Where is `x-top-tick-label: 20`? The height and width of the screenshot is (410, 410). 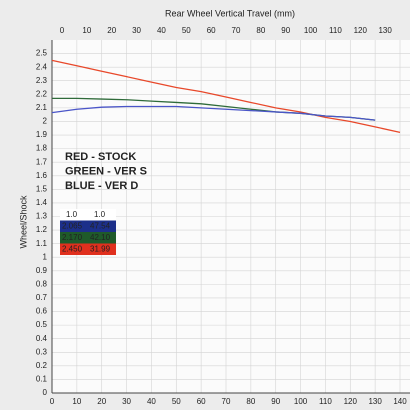
x-top-tick-label: 20 is located at coordinates (111, 30).